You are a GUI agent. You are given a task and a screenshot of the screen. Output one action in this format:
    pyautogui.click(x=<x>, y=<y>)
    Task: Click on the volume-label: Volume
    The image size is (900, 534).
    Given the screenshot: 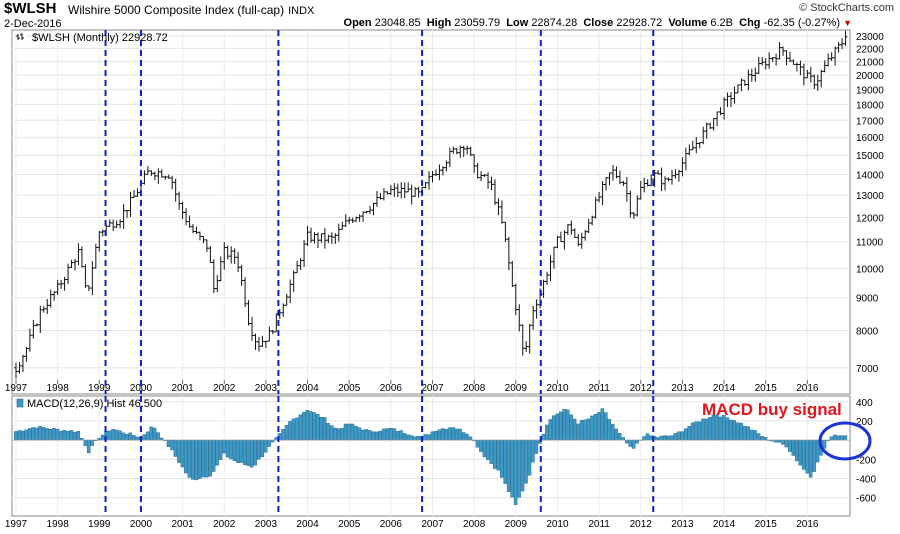 What is the action you would take?
    pyautogui.click(x=688, y=23)
    